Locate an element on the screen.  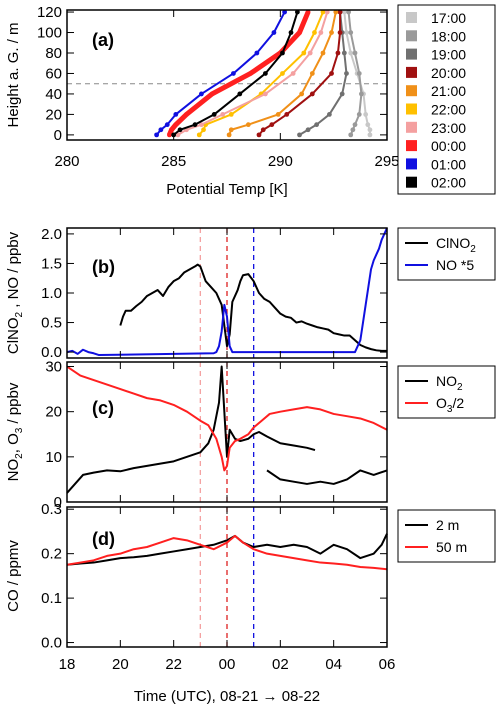
panel-a-legend-label: 00:00 is located at coordinates (448, 146).